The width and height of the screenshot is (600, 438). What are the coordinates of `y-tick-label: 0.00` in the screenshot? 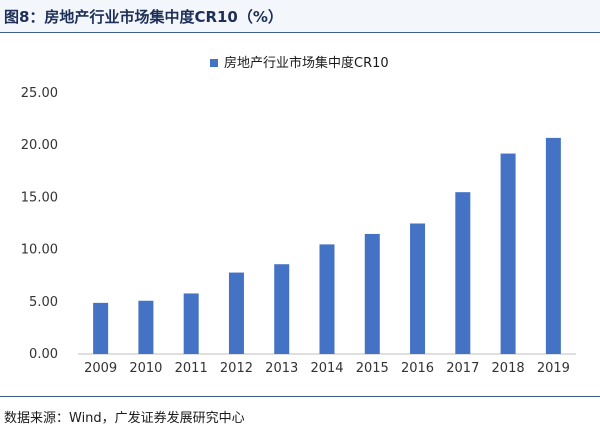 It's located at (43, 354).